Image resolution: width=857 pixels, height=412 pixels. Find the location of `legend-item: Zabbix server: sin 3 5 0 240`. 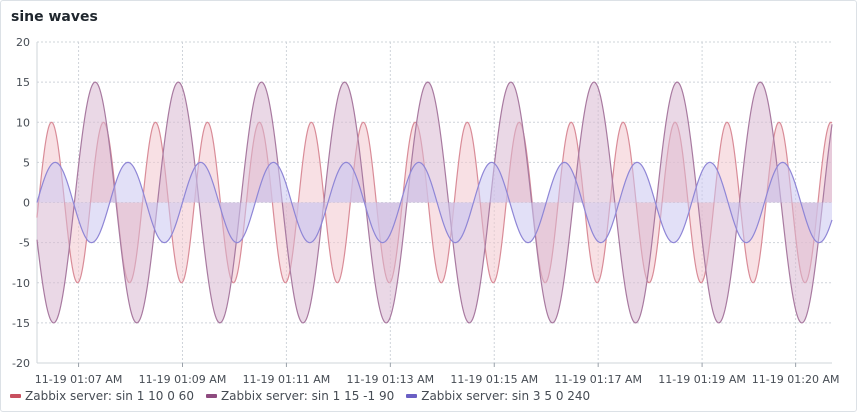

legend-item: Zabbix server: sin 3 5 0 240 is located at coordinates (498, 396).